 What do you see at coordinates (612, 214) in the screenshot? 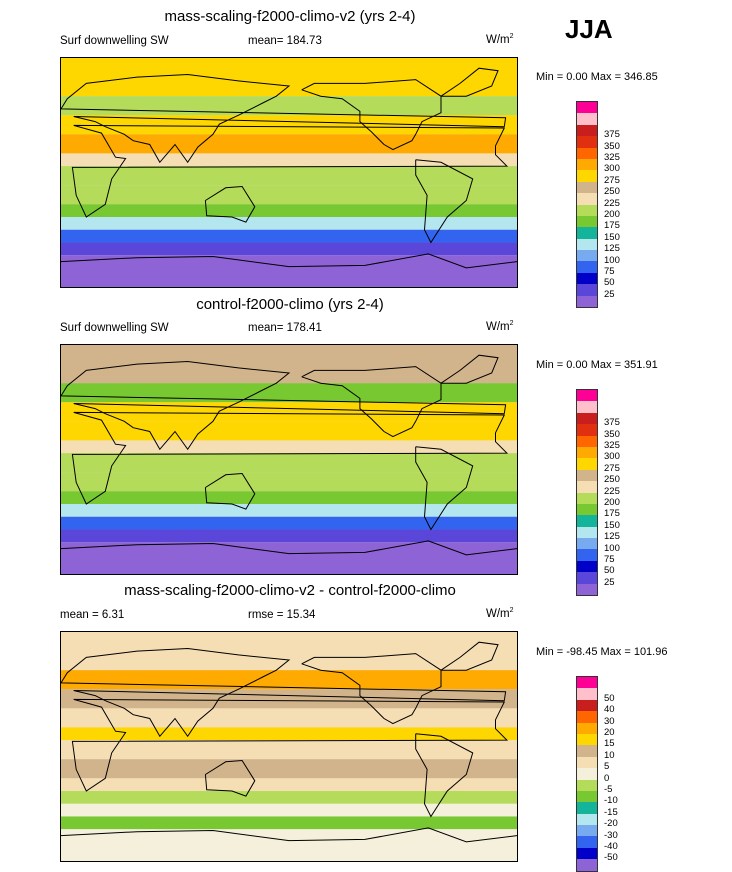
I see `colorbar-label: 200` at bounding box center [612, 214].